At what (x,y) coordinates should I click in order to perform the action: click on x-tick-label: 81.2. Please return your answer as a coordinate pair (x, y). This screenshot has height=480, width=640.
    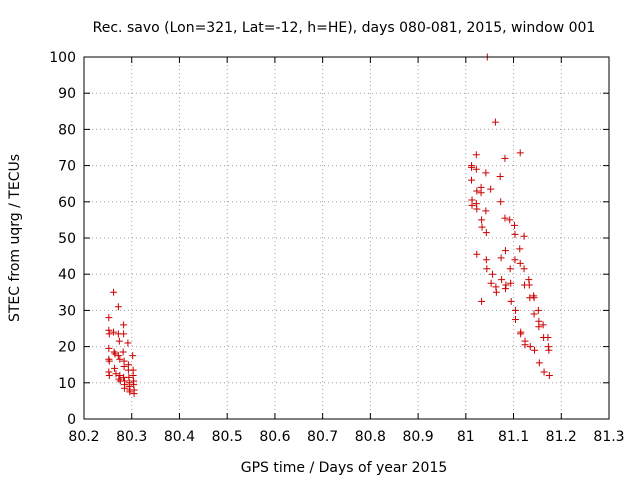
    Looking at the image, I should click on (561, 437).